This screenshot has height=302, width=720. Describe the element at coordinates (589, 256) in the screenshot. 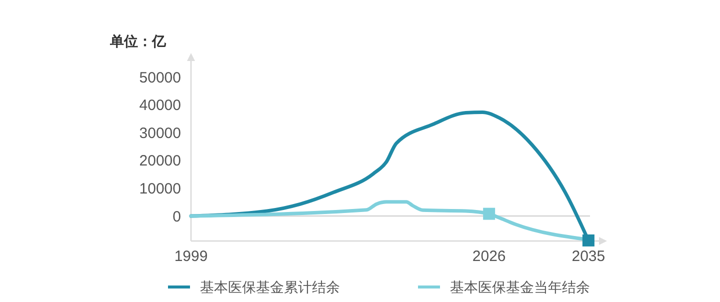

I see `x-tick-label: 2035` at that location.